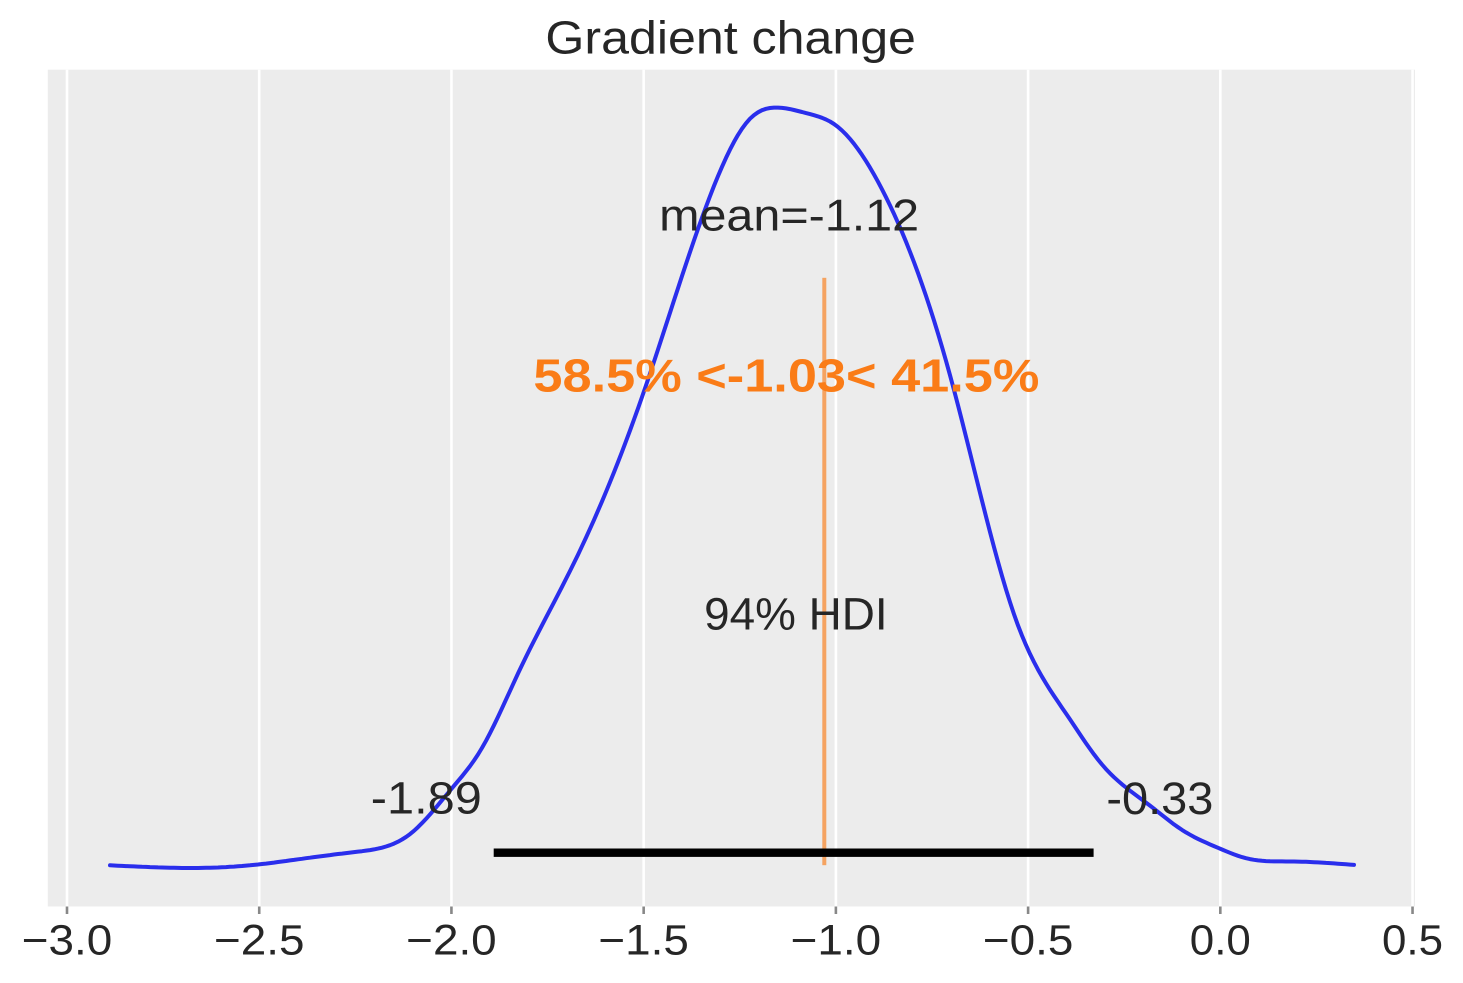 Image resolution: width=1463 pixels, height=983 pixels. Describe the element at coordinates (789, 215) in the screenshot. I see `svg-text: mean=-1.12` at that location.